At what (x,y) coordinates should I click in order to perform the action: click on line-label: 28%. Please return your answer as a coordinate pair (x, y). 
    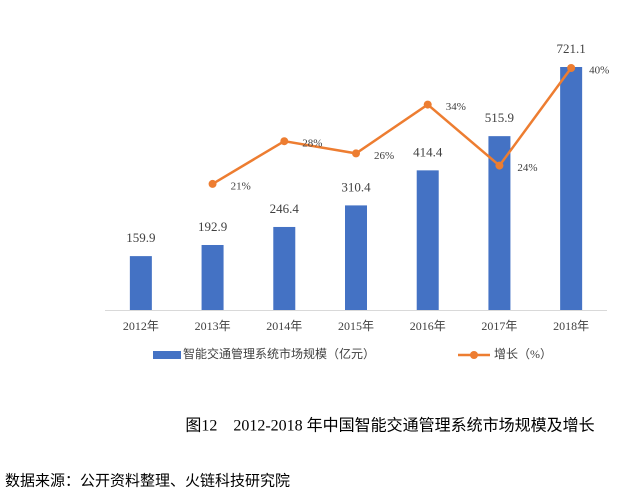
    Looking at the image, I should click on (312, 144).